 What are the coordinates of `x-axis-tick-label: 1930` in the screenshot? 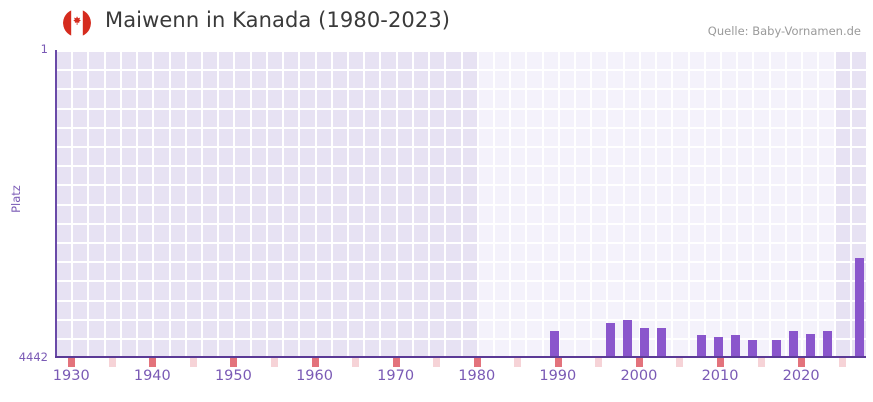 It's located at (71, 376).